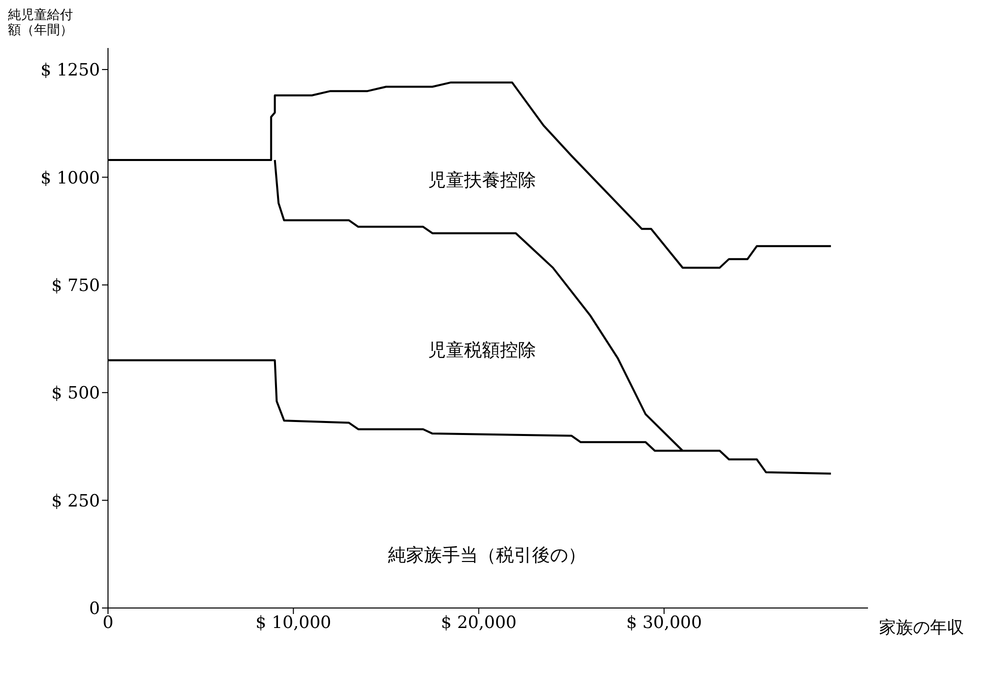 The width and height of the screenshot is (985, 677). Describe the element at coordinates (94, 609) in the screenshot. I see `y-tick-label: 0` at that location.